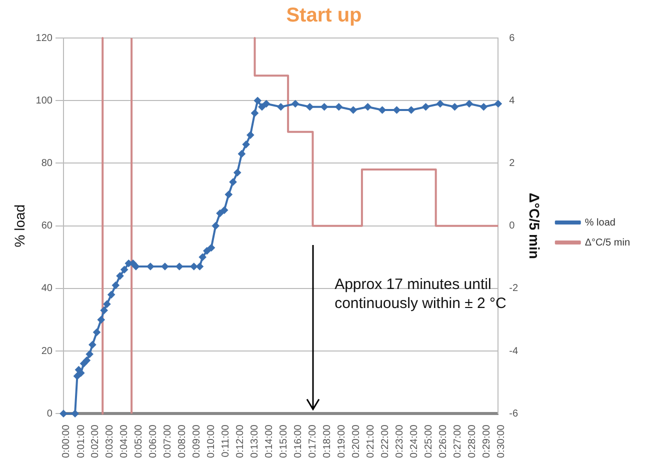  Describe the element at coordinates (514, 414) in the screenshot. I see `y2-tick-label: -6` at that location.